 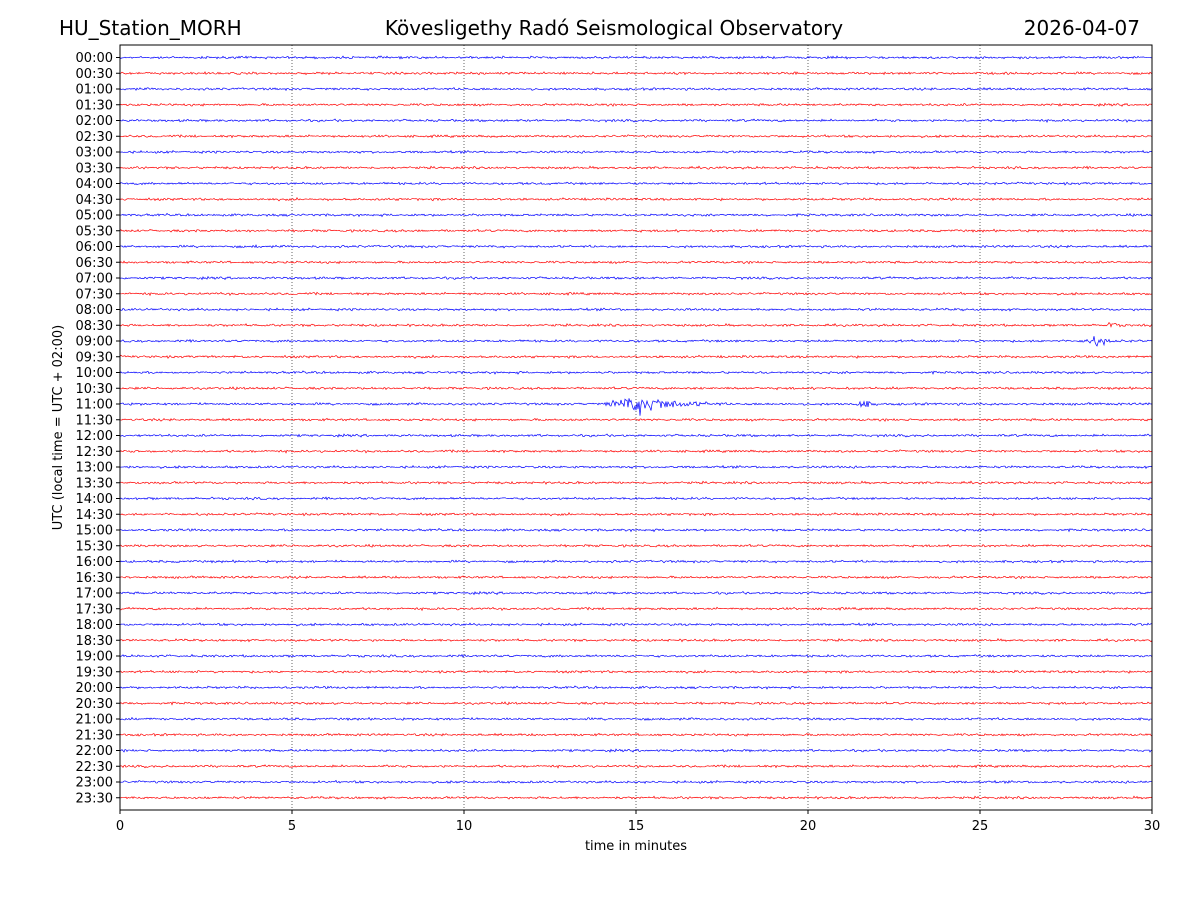 I want to click on y-tick-label: 06:30, so click(x=94, y=263).